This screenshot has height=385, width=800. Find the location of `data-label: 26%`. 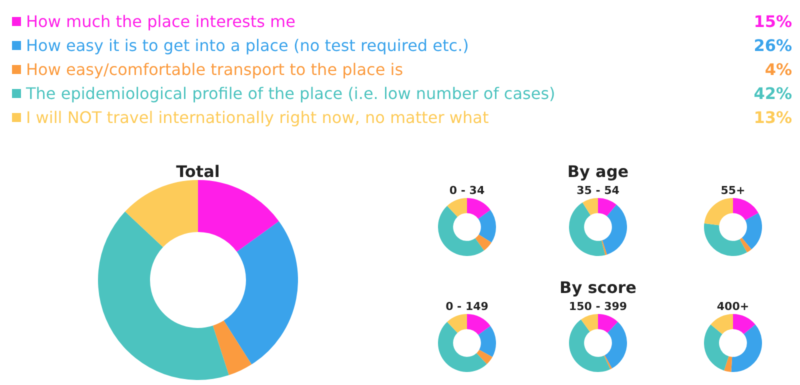

data-label: 26% is located at coordinates (773, 46).